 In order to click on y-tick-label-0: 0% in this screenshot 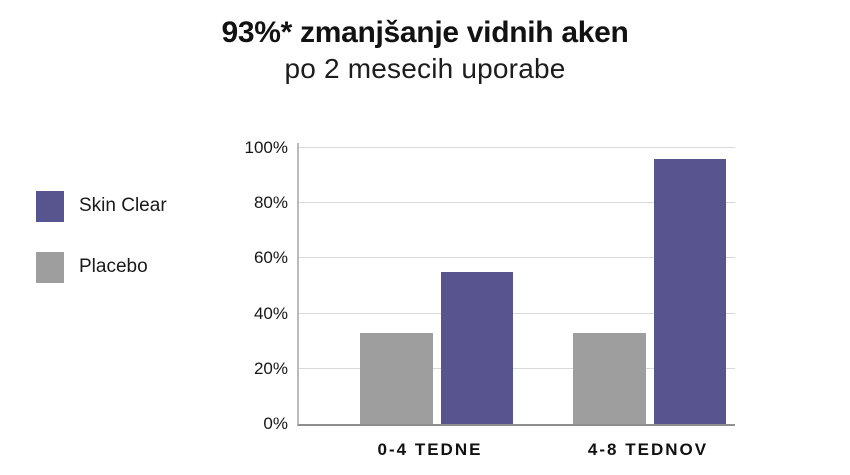, I will do `click(275, 423)`.